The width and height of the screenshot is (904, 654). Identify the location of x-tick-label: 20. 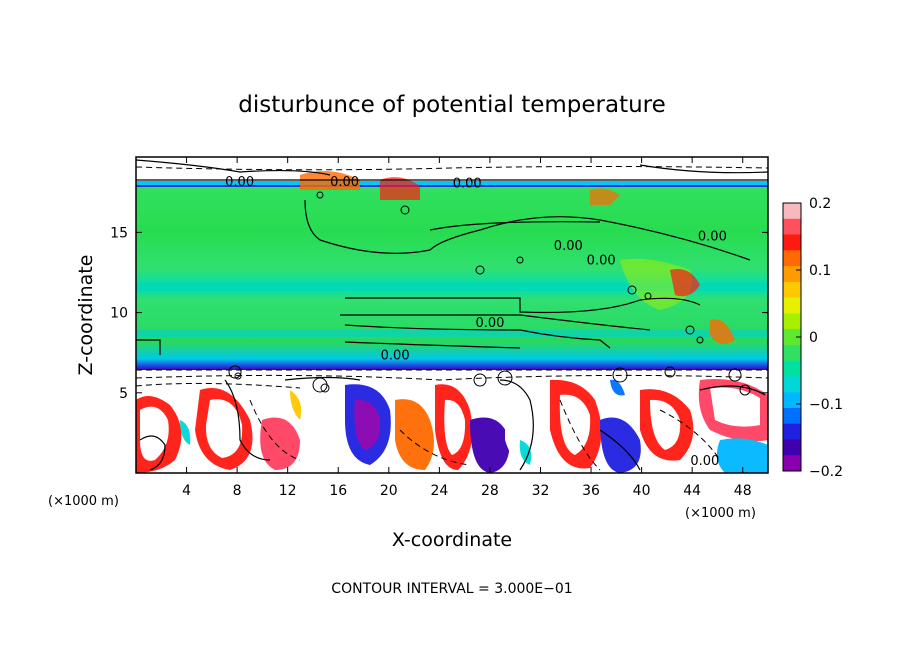
(389, 491).